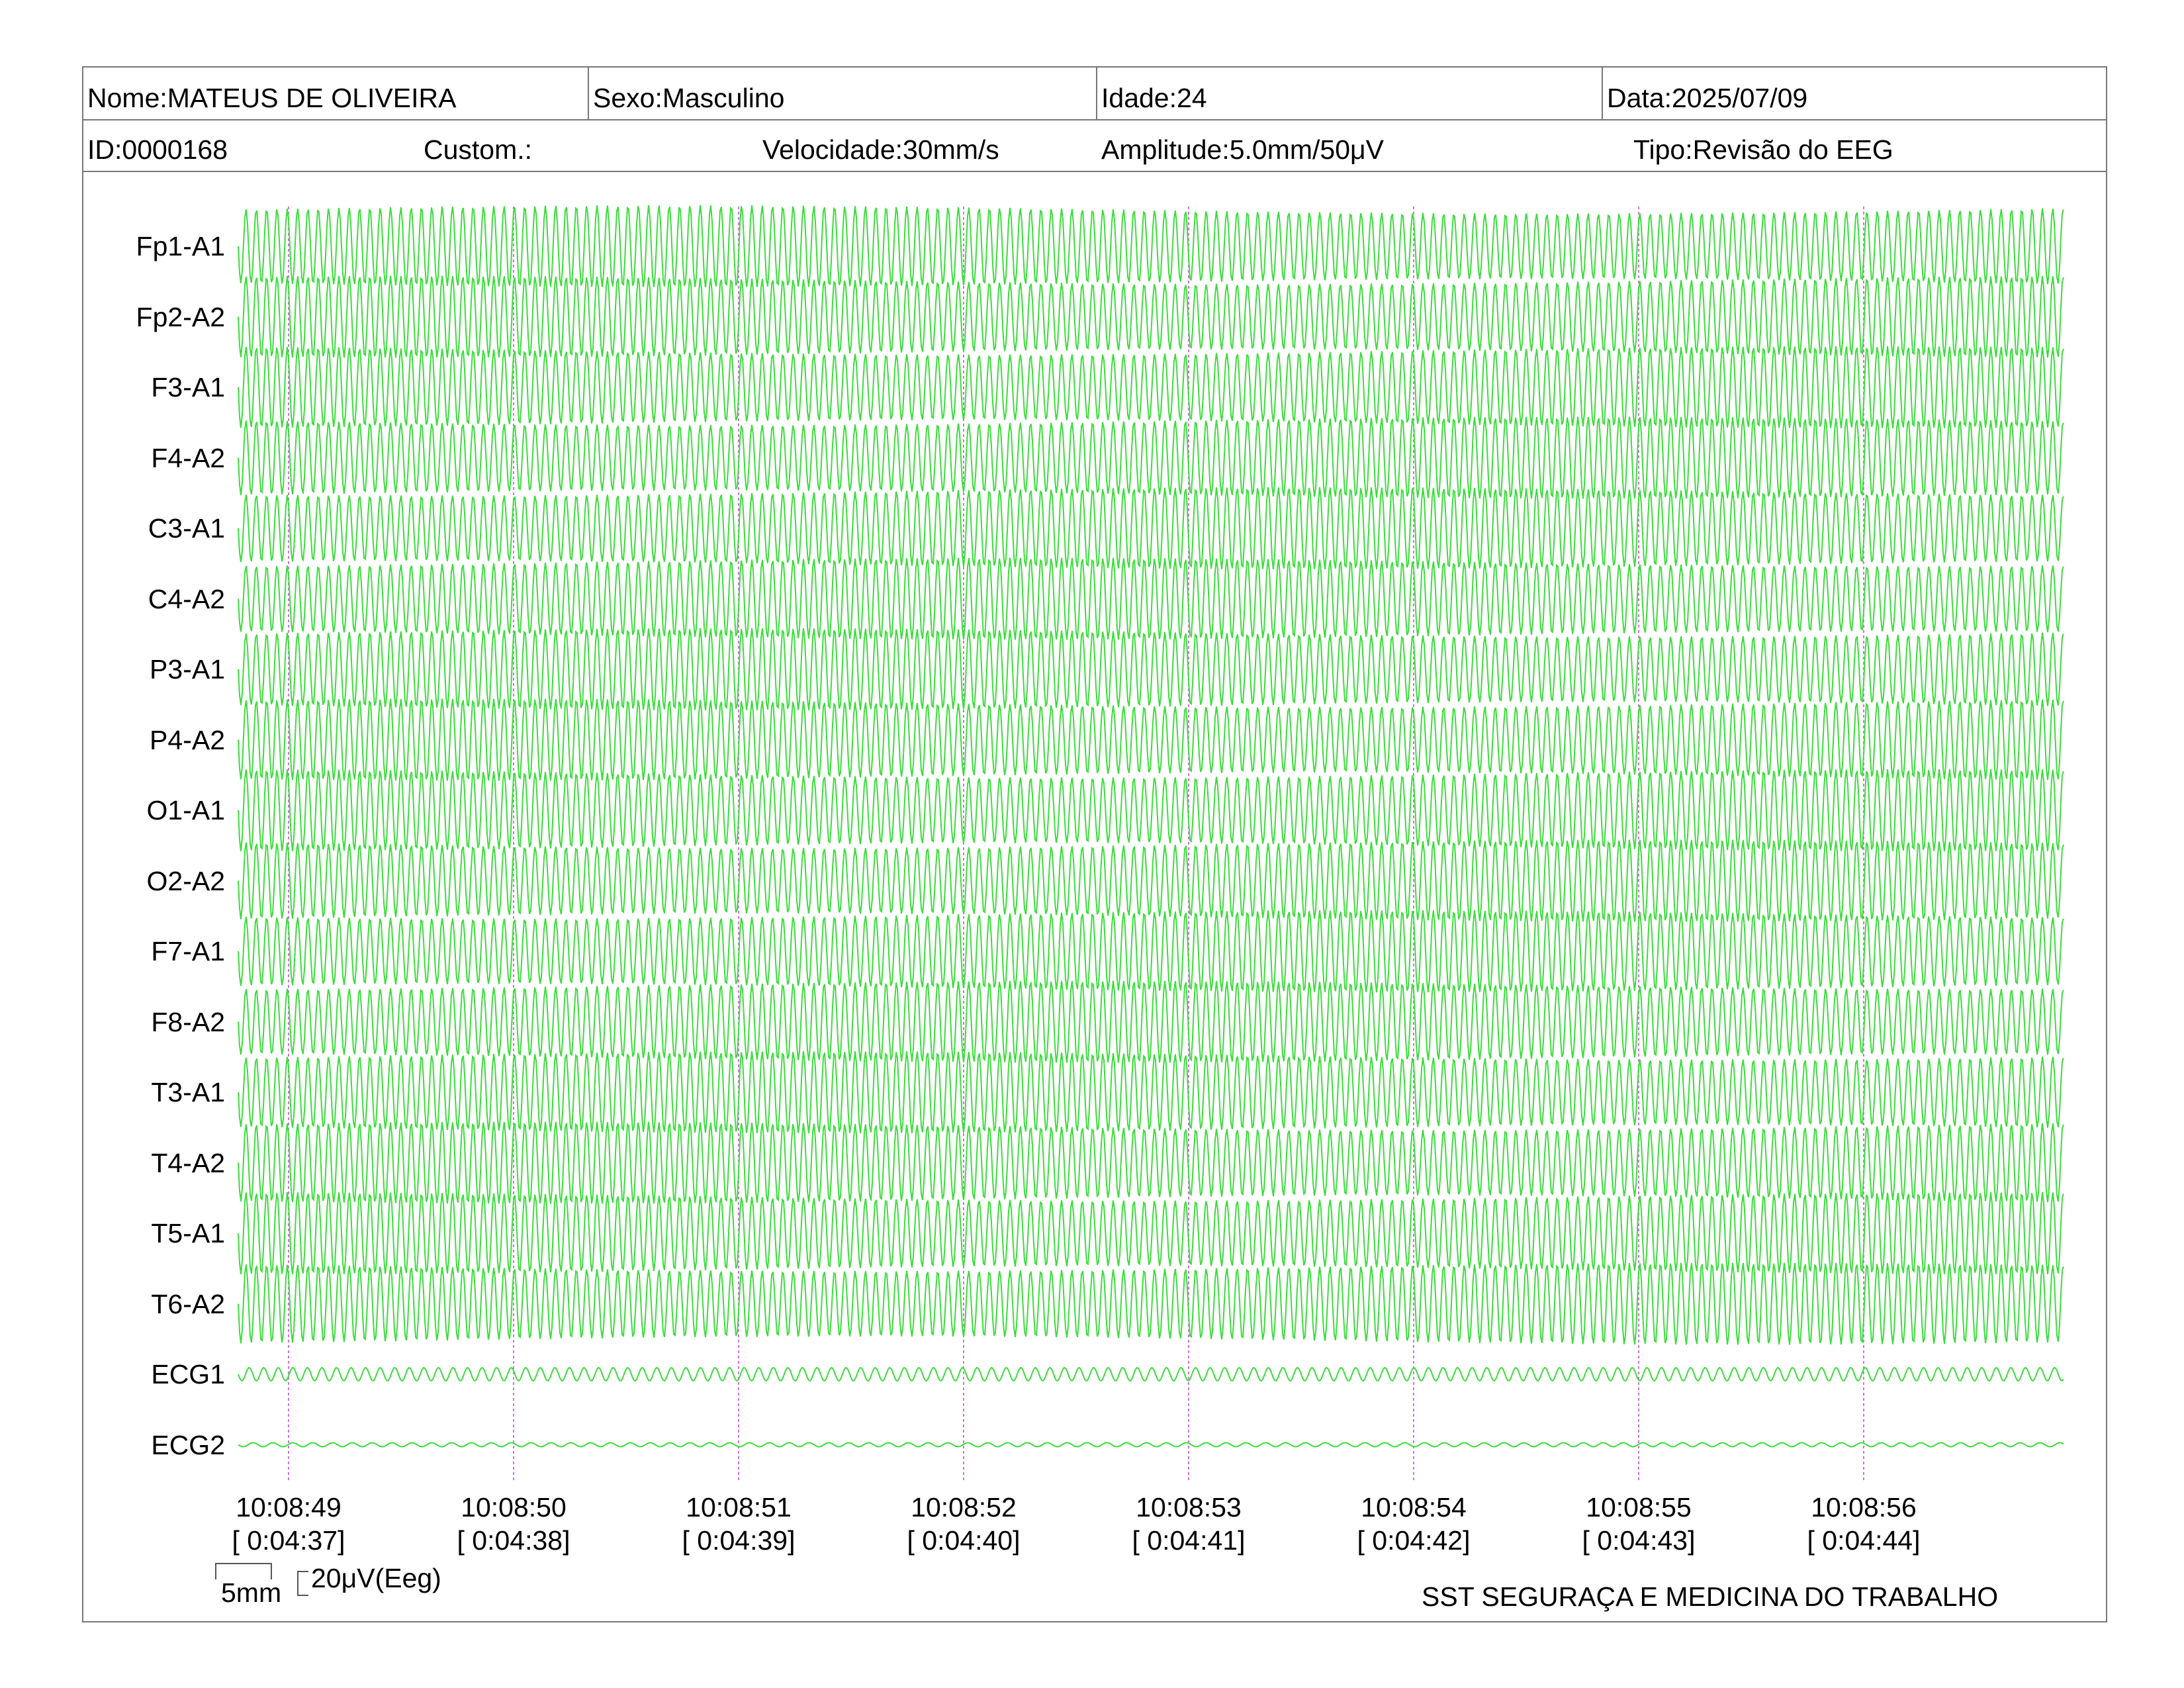 The width and height of the screenshot is (2184, 1688). I want to click on time-mark-clock: 10:08:54, so click(1414, 1507).